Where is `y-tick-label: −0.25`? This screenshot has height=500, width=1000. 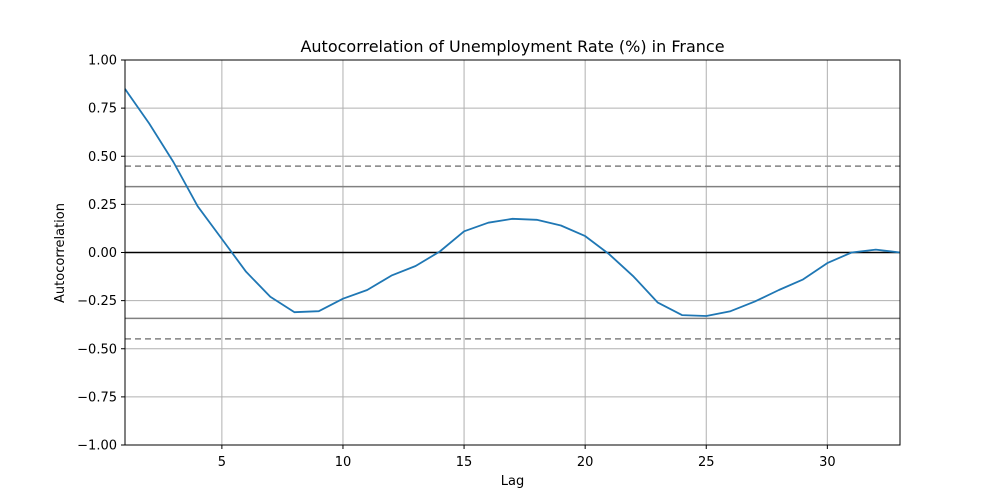
y-tick-label: −0.25 is located at coordinates (97, 301).